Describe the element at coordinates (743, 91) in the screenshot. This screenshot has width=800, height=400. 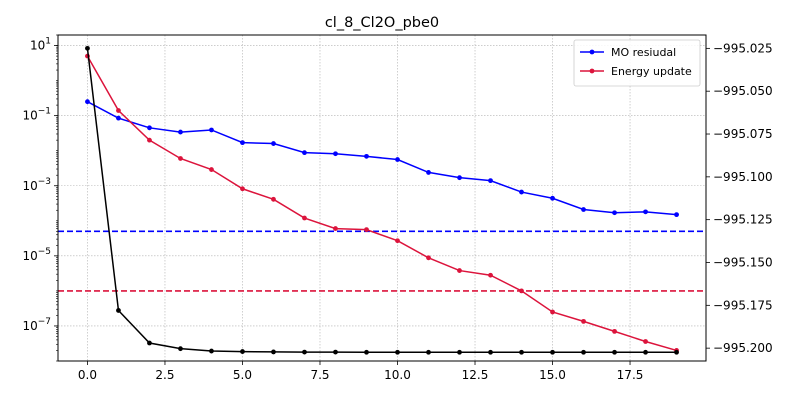
I see `y-right-tick-label: −995.050` at that location.